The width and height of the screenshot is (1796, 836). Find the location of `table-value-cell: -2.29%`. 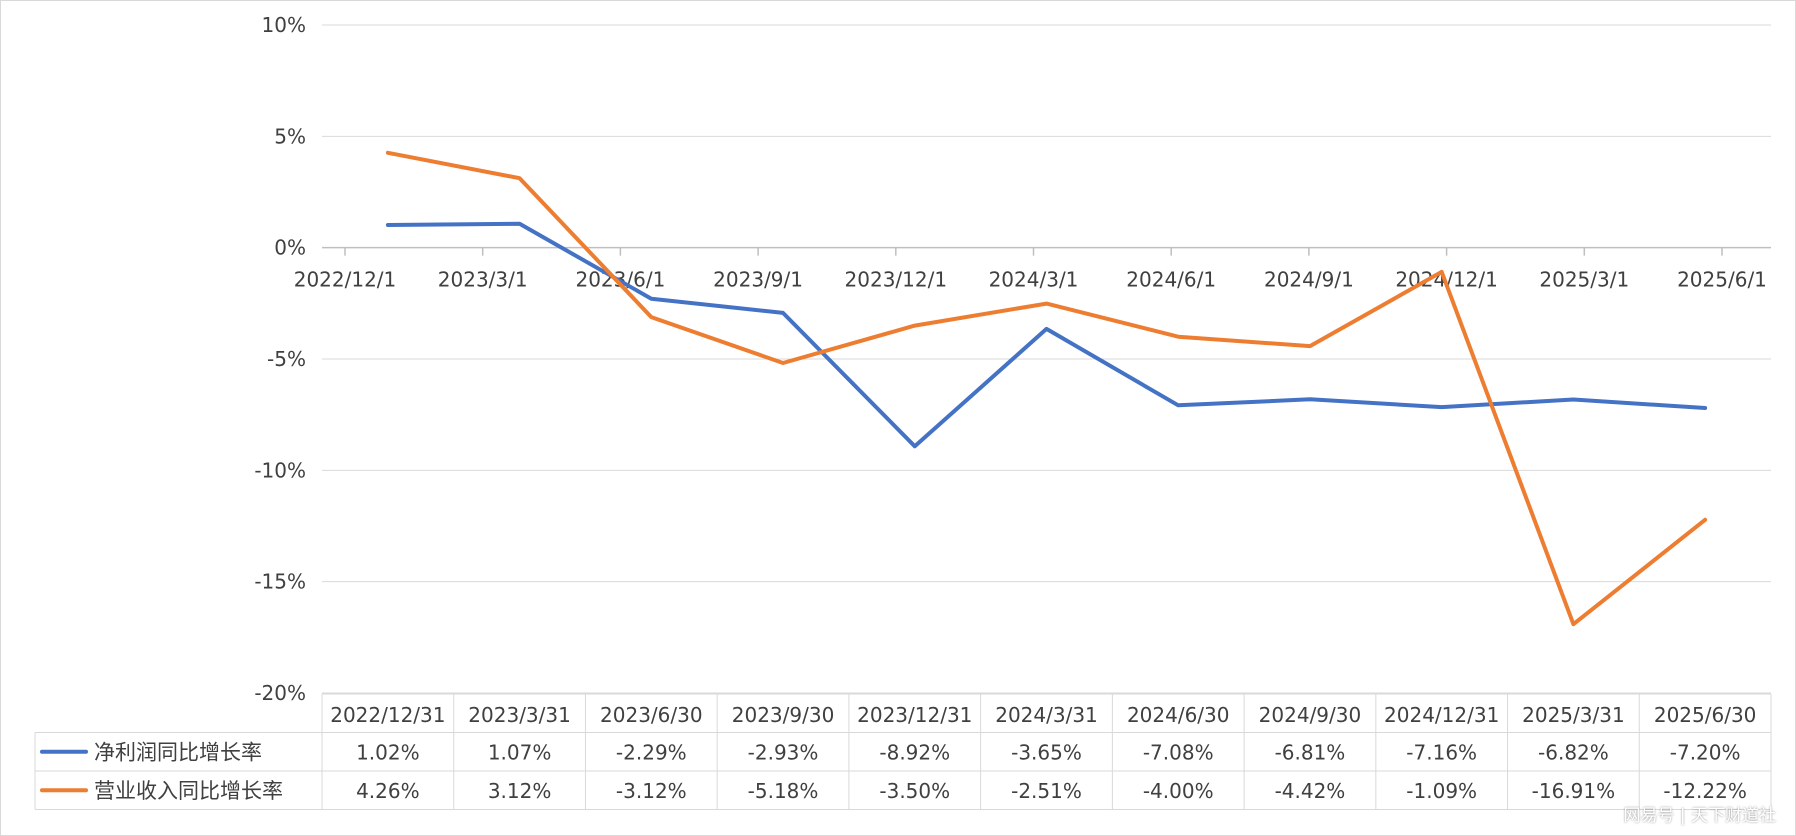

table-value-cell: -2.29% is located at coordinates (651, 753).